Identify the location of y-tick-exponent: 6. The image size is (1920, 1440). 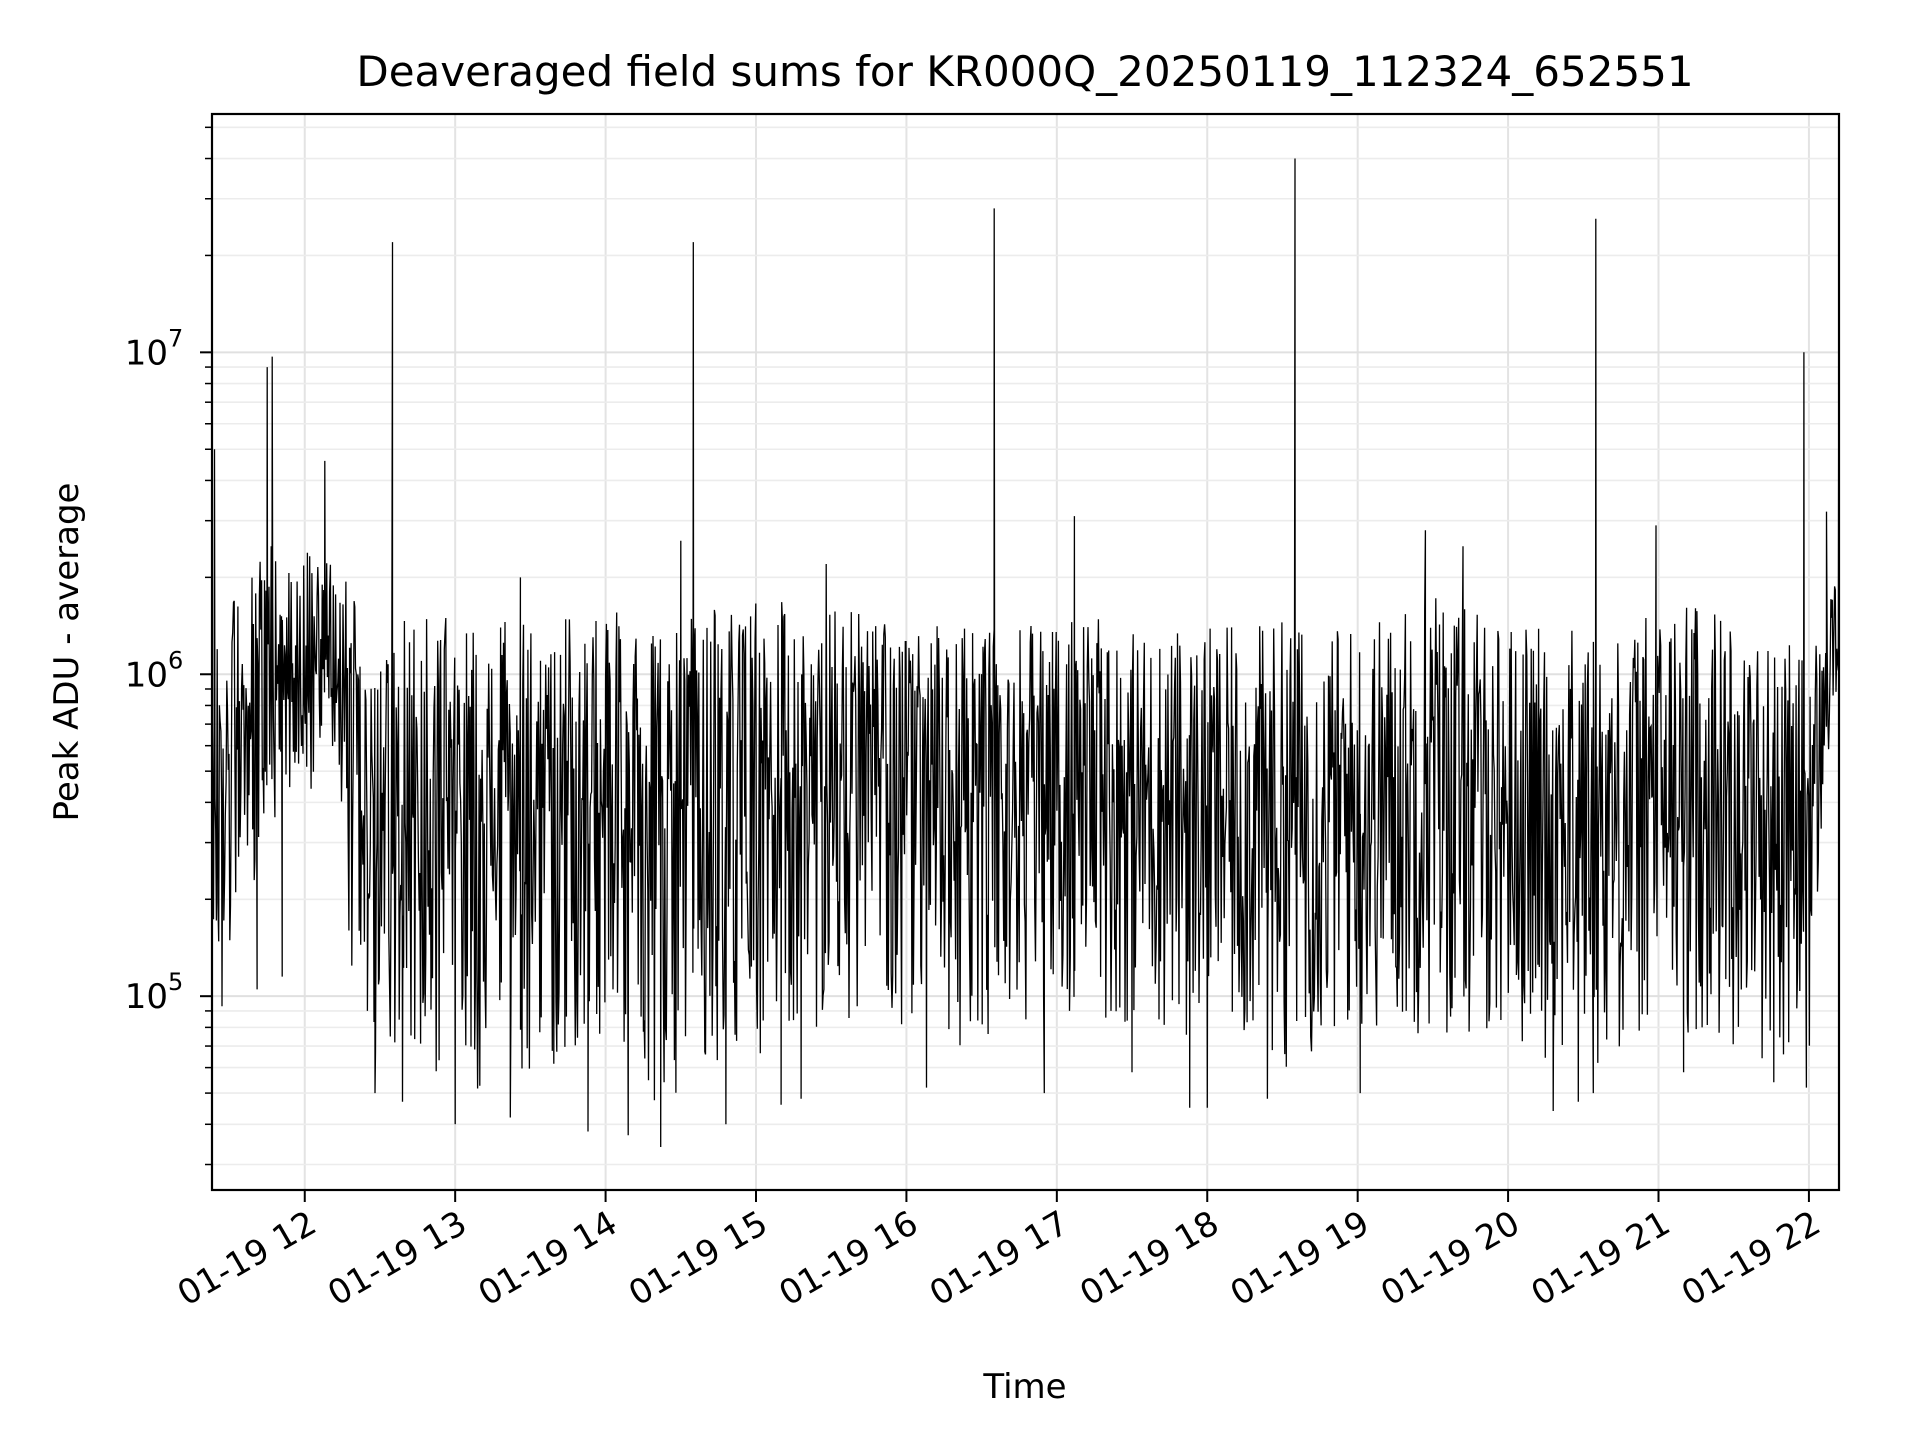
(175, 660).